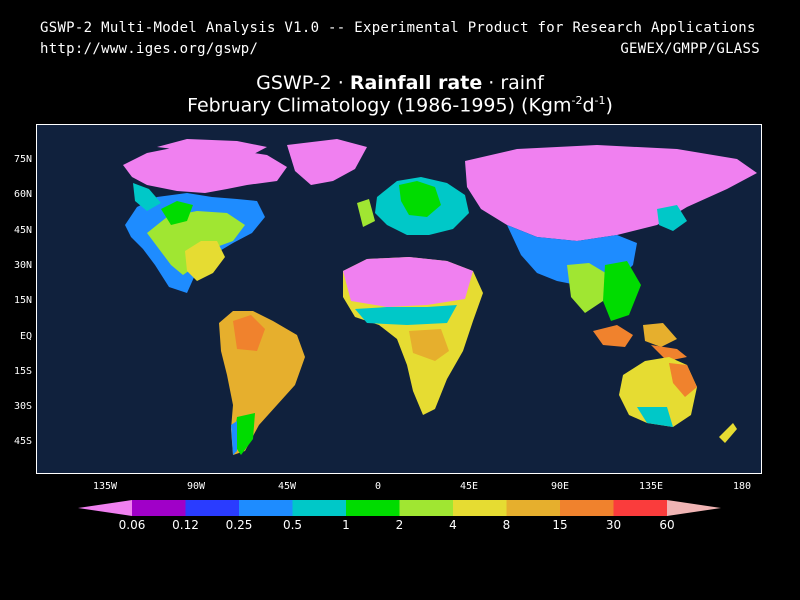  I want to click on colorbar-label: 15, so click(560, 525).